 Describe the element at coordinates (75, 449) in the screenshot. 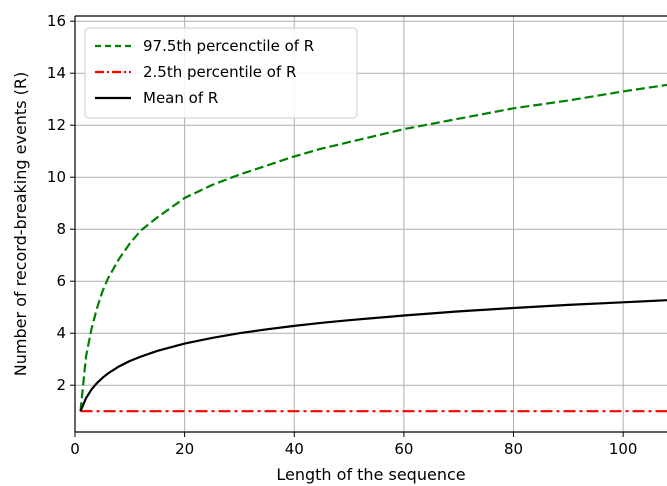

I see `x-tick-label: 0` at that location.